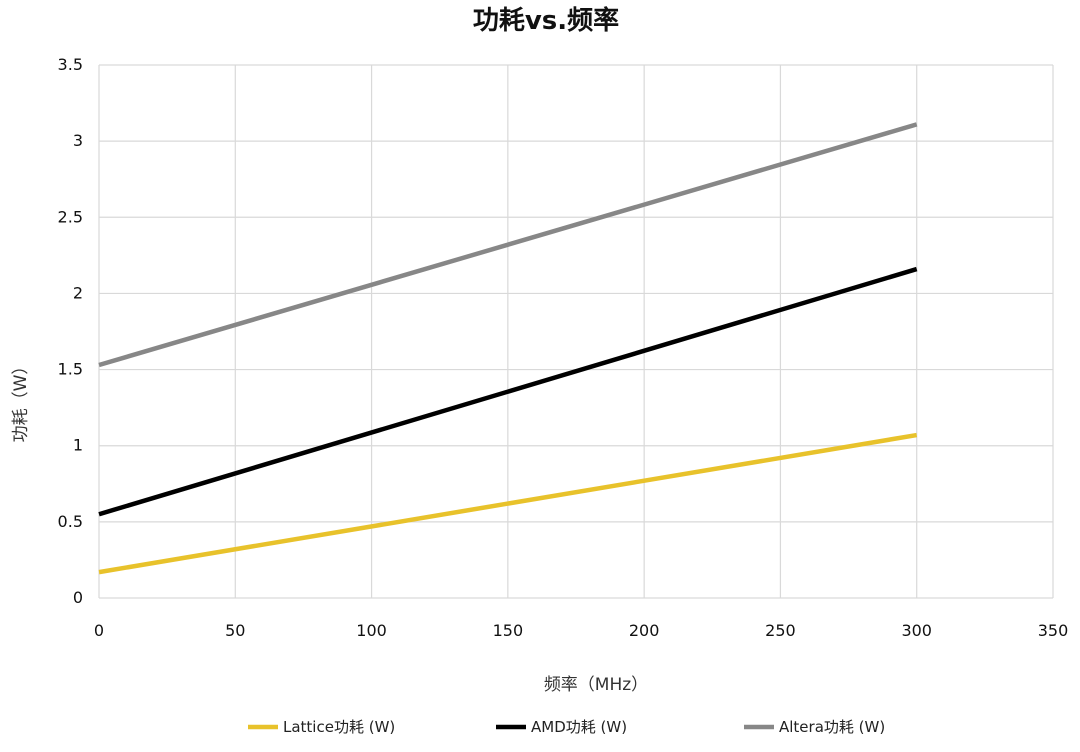 The image size is (1080, 752). What do you see at coordinates (832, 727) in the screenshot?
I see `legend-label: Altera功耗 (W)` at bounding box center [832, 727].